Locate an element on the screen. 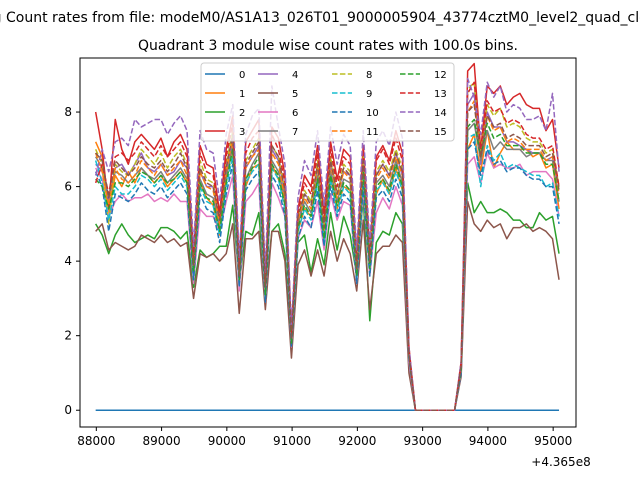 Image resolution: width=640 pixels, height=480 pixels. legend-label-11: 11 is located at coordinates (372, 132).